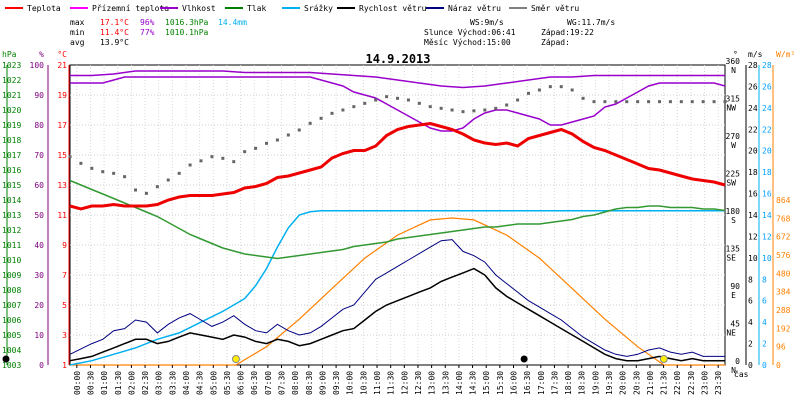 The image size is (800, 400). What do you see at coordinates (735, 324) in the screenshot?
I see `deg-axis-tick-label: 45` at bounding box center [735, 324].